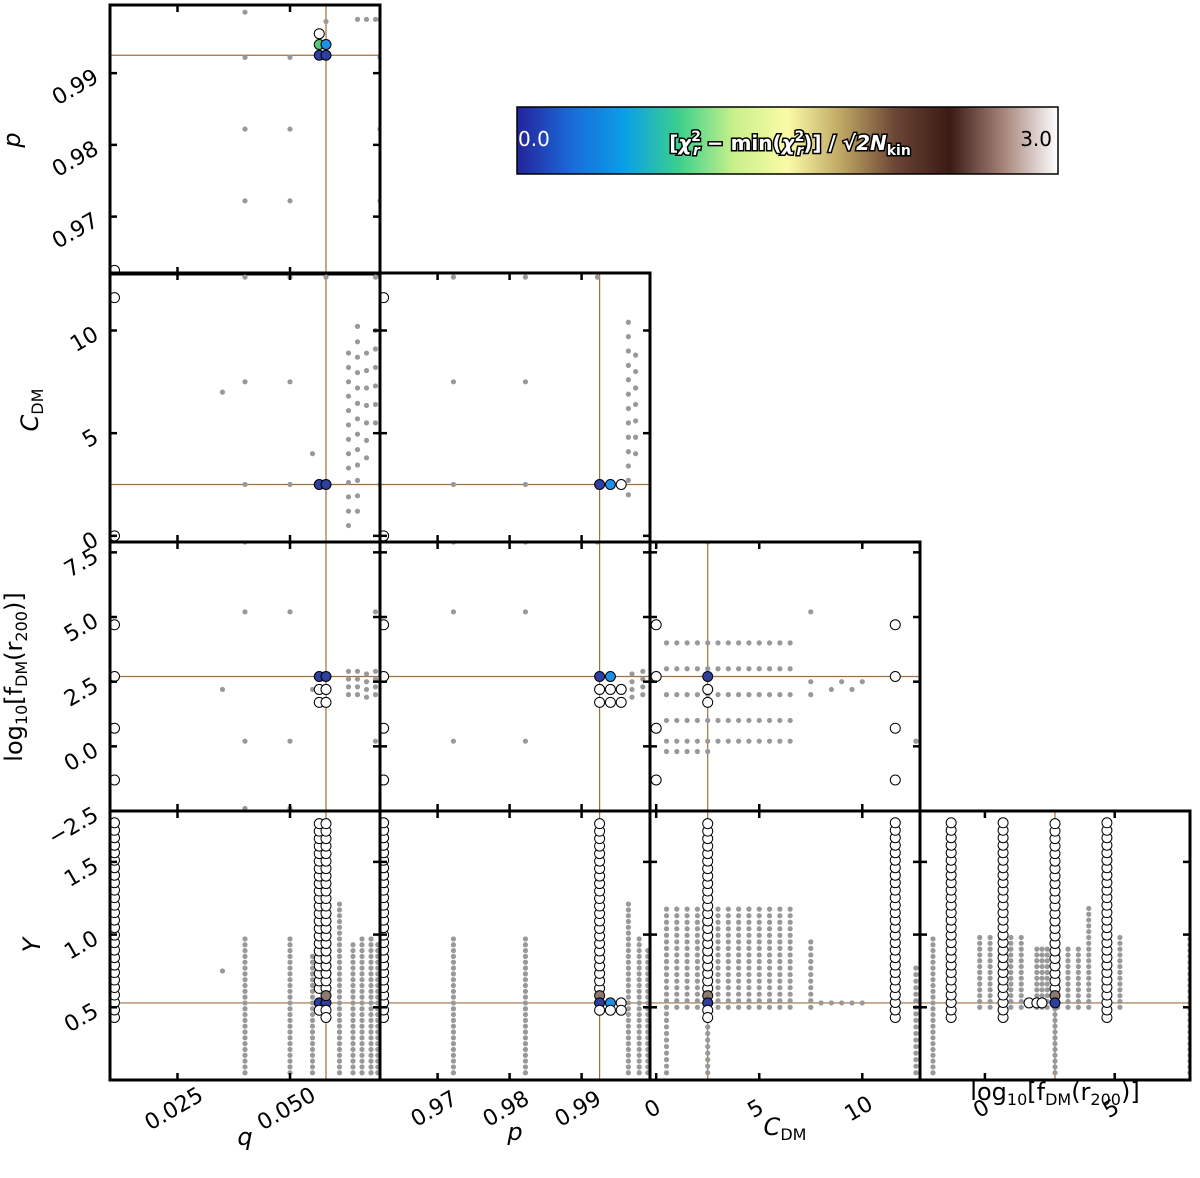 The height and width of the screenshot is (1178, 1200). I want to click on y-tick-label: 5.0, so click(81, 628).